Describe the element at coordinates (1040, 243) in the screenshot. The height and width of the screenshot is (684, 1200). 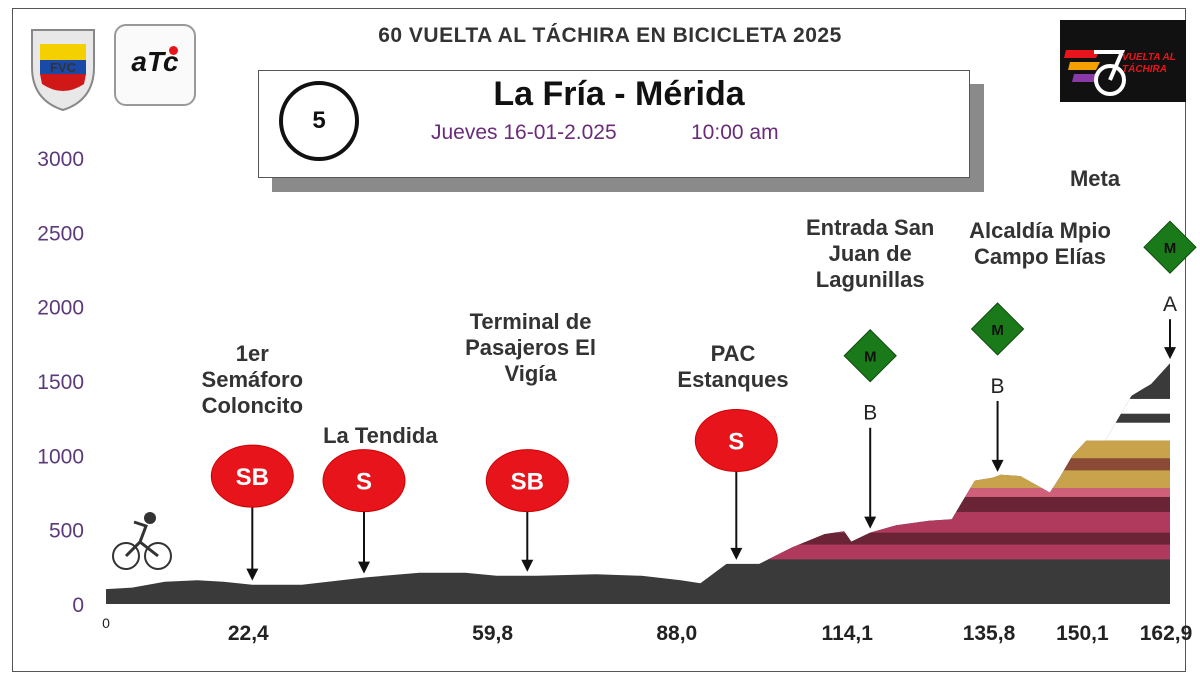
I see `checkpoint-label: Alcaldía Mpio Campo Elías` at that location.